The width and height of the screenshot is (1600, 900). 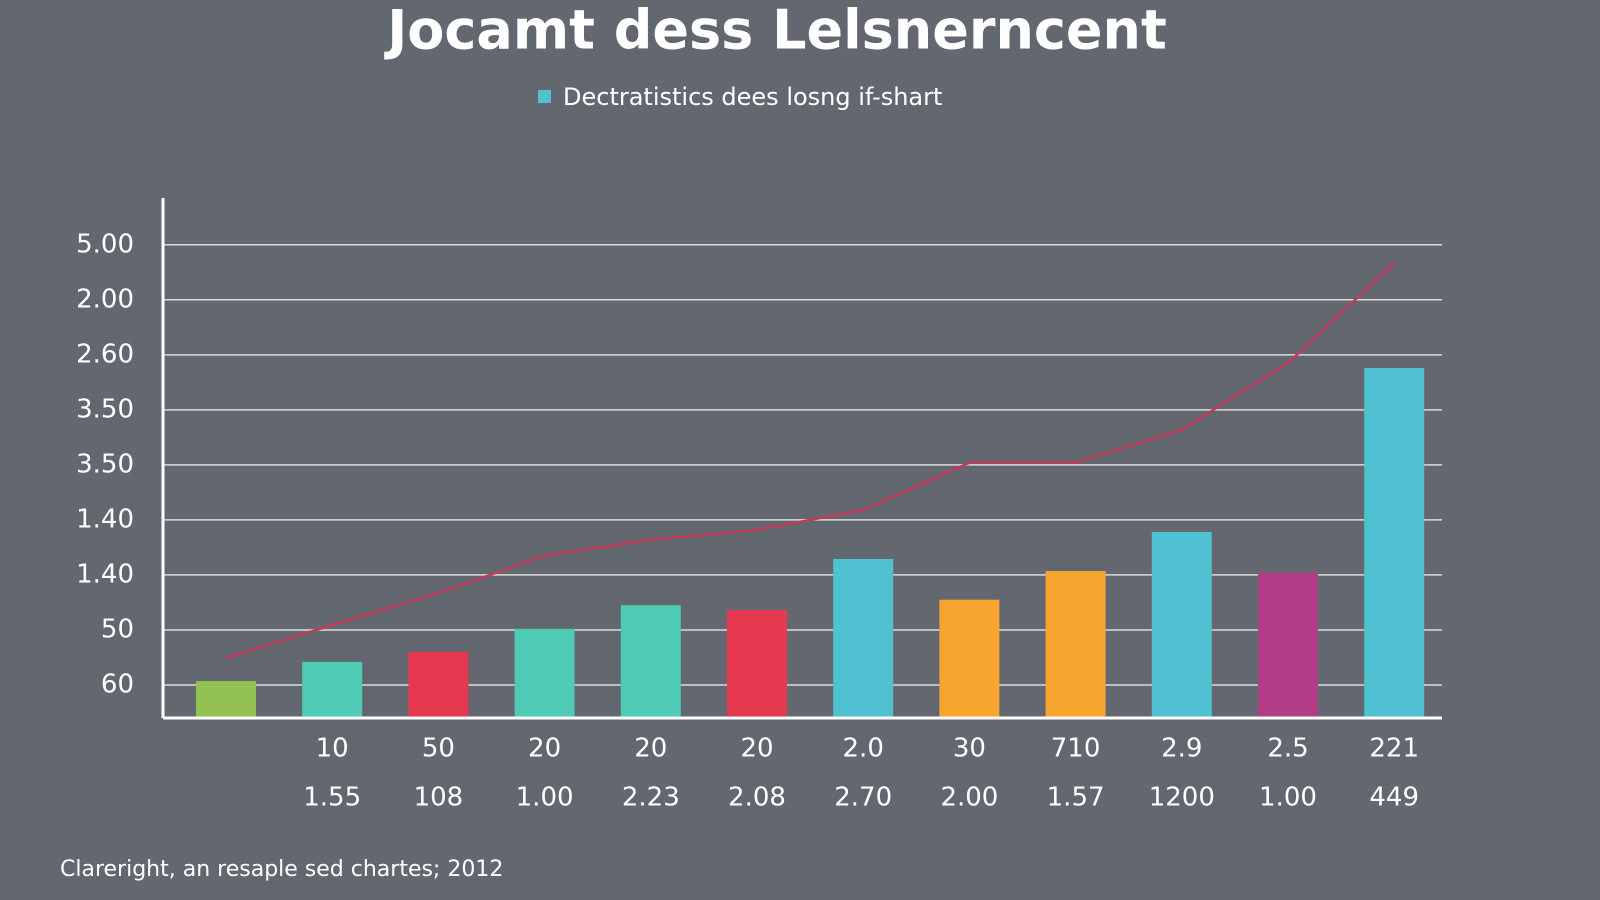 I want to click on legend-label: Dectratistics dees losng if-shart, so click(x=752, y=97).